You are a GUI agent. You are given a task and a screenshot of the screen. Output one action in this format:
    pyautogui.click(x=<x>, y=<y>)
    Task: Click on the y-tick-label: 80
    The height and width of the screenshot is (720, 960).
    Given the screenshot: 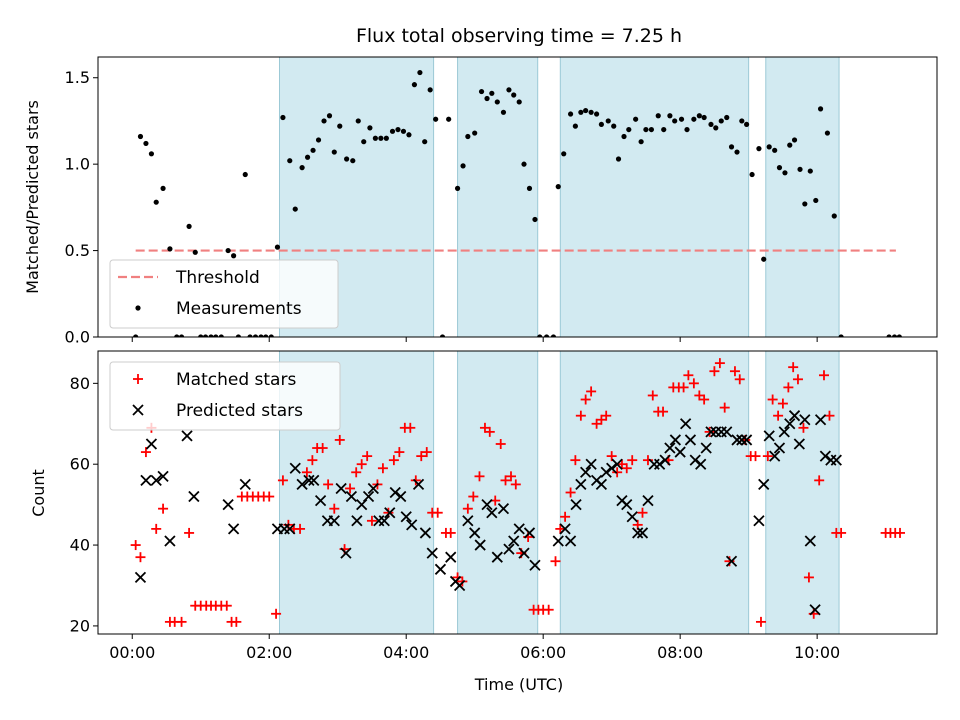 What is the action you would take?
    pyautogui.click(x=80, y=383)
    